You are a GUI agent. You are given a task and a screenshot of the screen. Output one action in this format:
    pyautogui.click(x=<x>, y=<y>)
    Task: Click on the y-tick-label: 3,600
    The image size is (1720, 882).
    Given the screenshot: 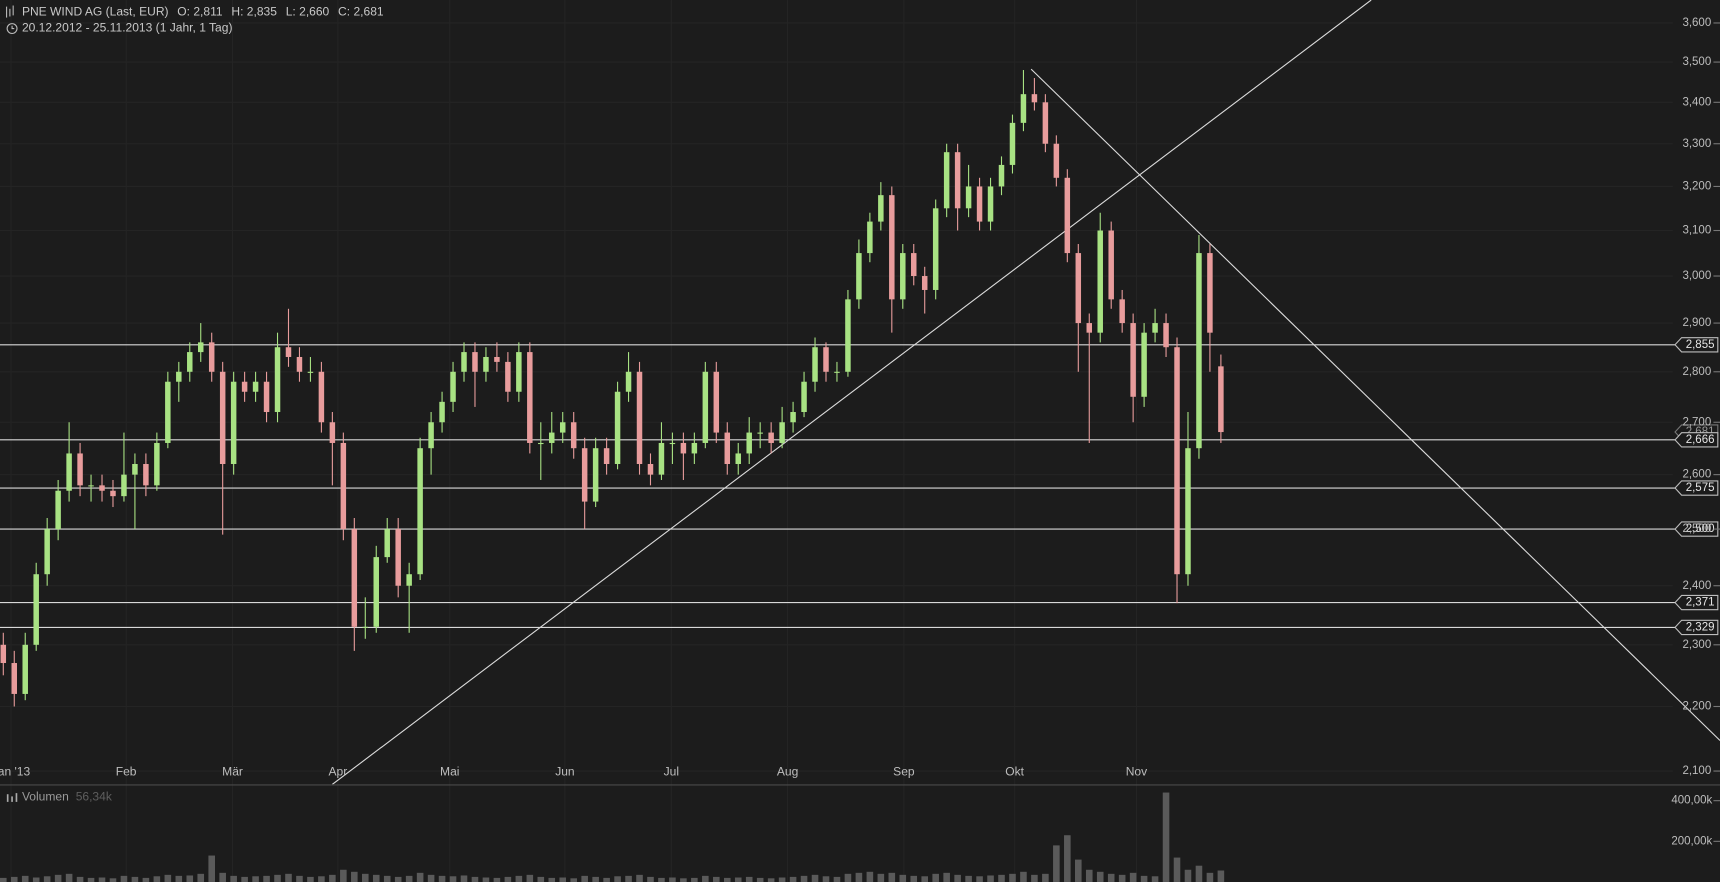 What is the action you would take?
    pyautogui.click(x=1696, y=23)
    